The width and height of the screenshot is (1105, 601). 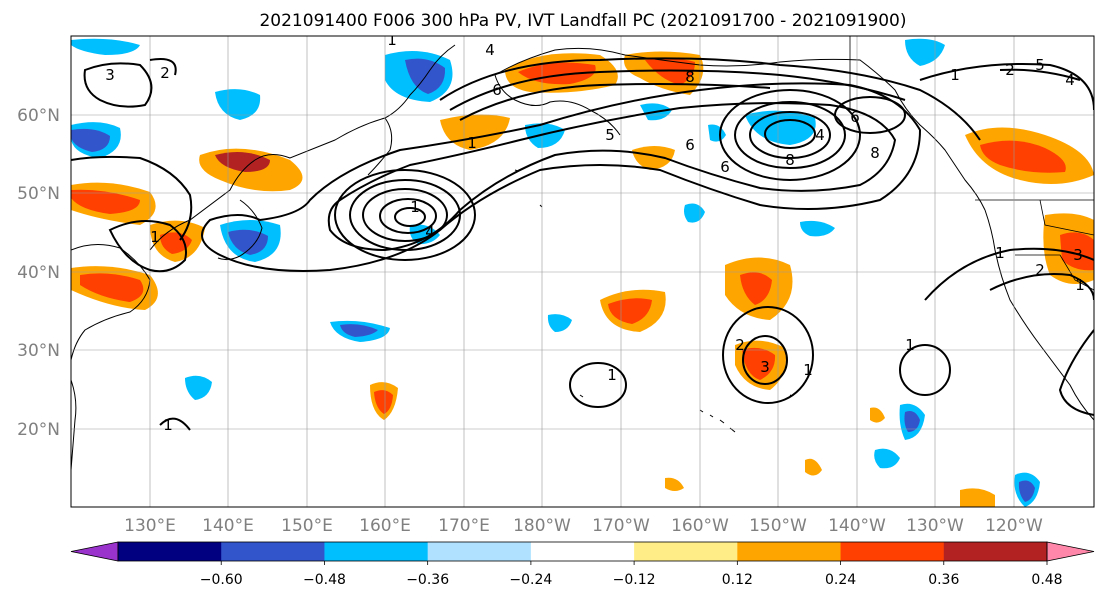 What do you see at coordinates (621, 526) in the screenshot?
I see `lon-tick-label: 170°W` at bounding box center [621, 526].